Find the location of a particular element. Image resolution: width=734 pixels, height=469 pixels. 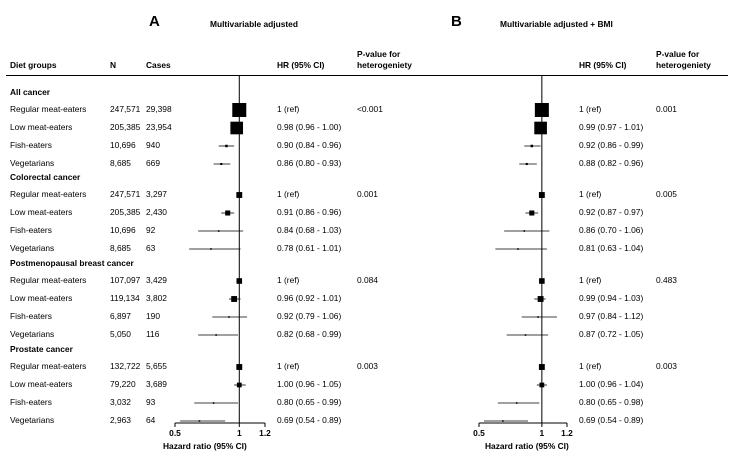

panel-b-letter: B is located at coordinates (456, 21).